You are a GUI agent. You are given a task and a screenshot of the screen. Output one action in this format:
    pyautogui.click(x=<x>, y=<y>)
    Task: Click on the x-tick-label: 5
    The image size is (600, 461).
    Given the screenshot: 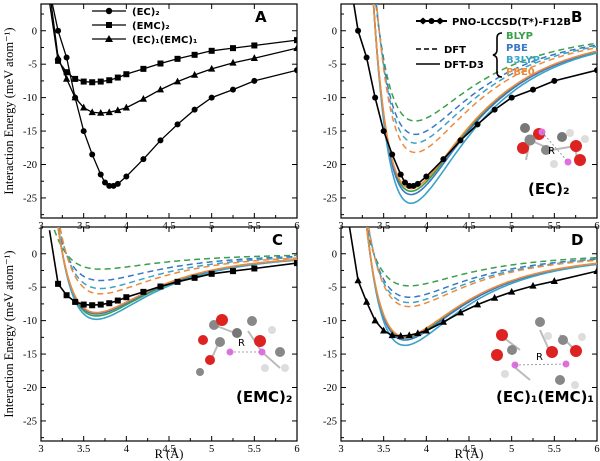 What is the action you would take?
    pyautogui.click(x=211, y=449)
    